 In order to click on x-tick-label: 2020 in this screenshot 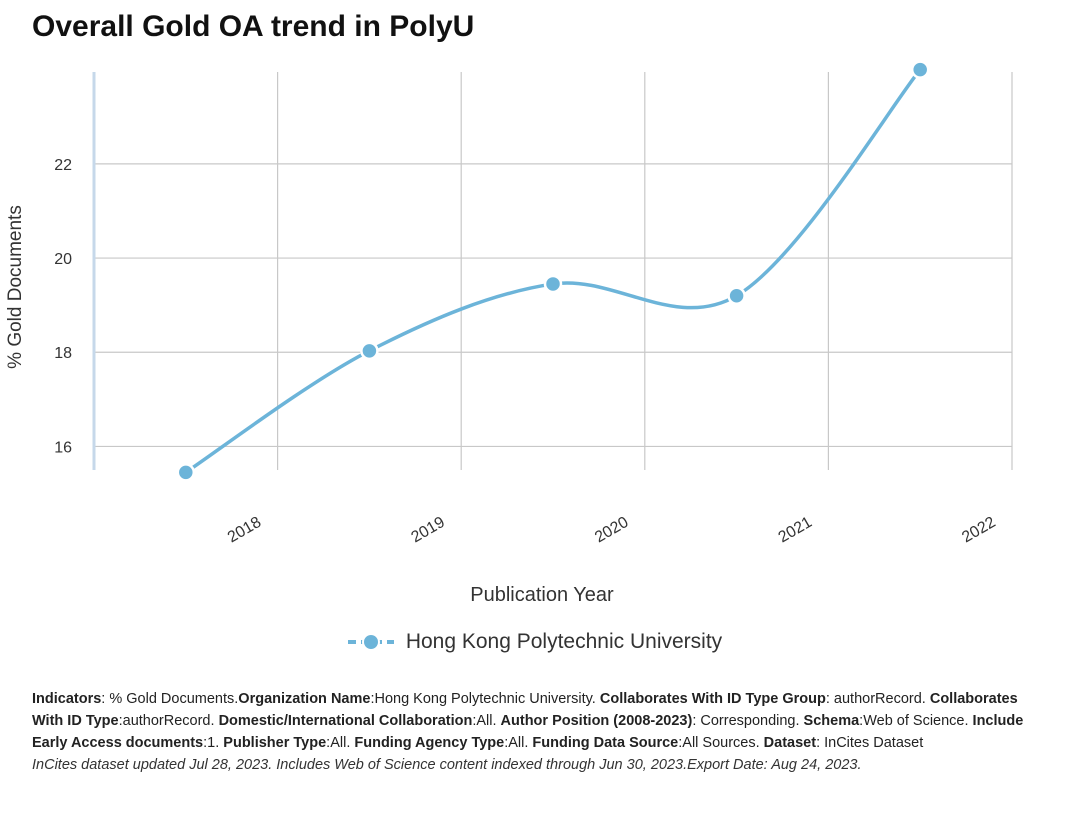, I will do `click(611, 530)`.